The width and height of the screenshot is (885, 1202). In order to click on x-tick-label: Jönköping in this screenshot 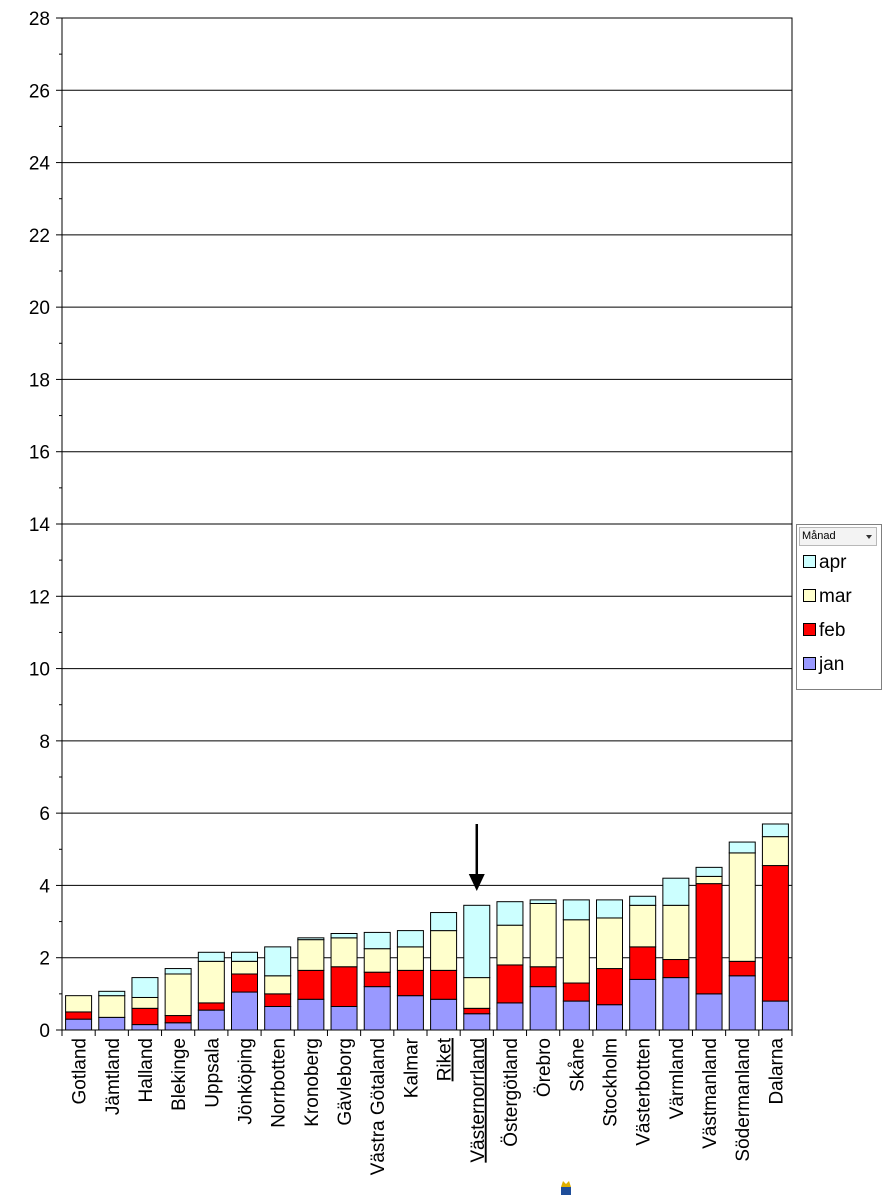, I will do `click(246, 1081)`.